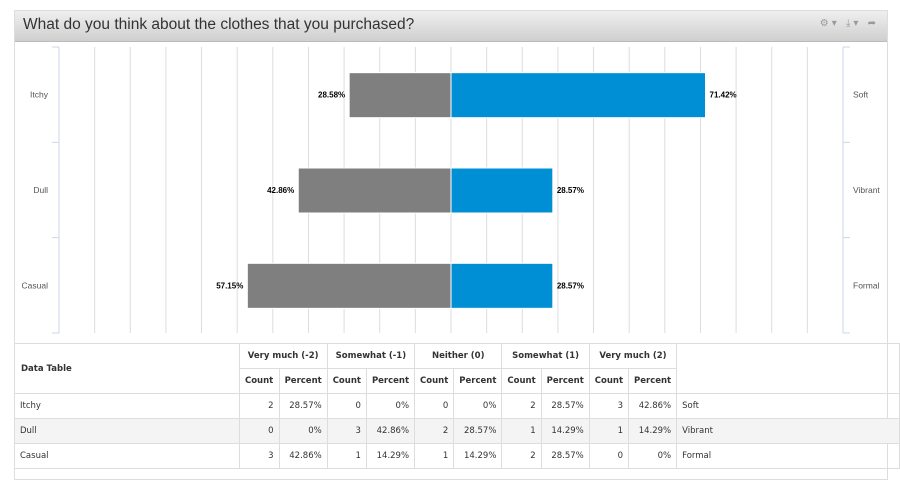 This screenshot has height=480, width=900. Describe the element at coordinates (866, 285) in the screenshot. I see `category-label-right: Formal` at that location.